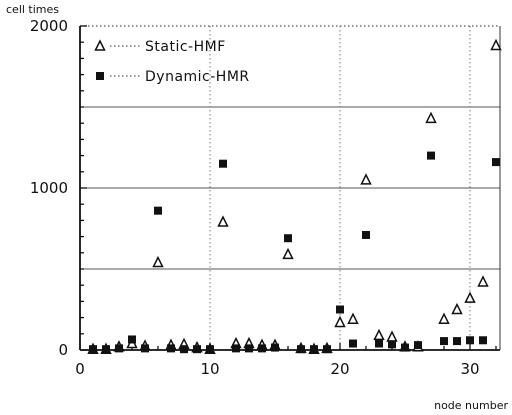 Image resolution: width=512 pixels, height=415 pixels. What do you see at coordinates (185, 47) in the screenshot?
I see `legend-label-static-hmf: Static-HMF` at bounding box center [185, 47].